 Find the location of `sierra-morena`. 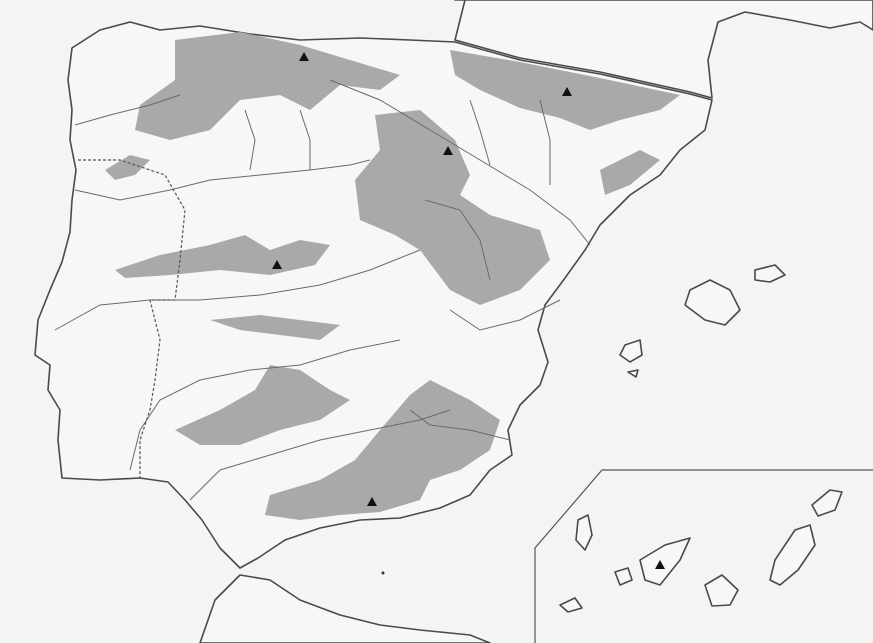

sierra-morena is located at coordinates (262, 405).